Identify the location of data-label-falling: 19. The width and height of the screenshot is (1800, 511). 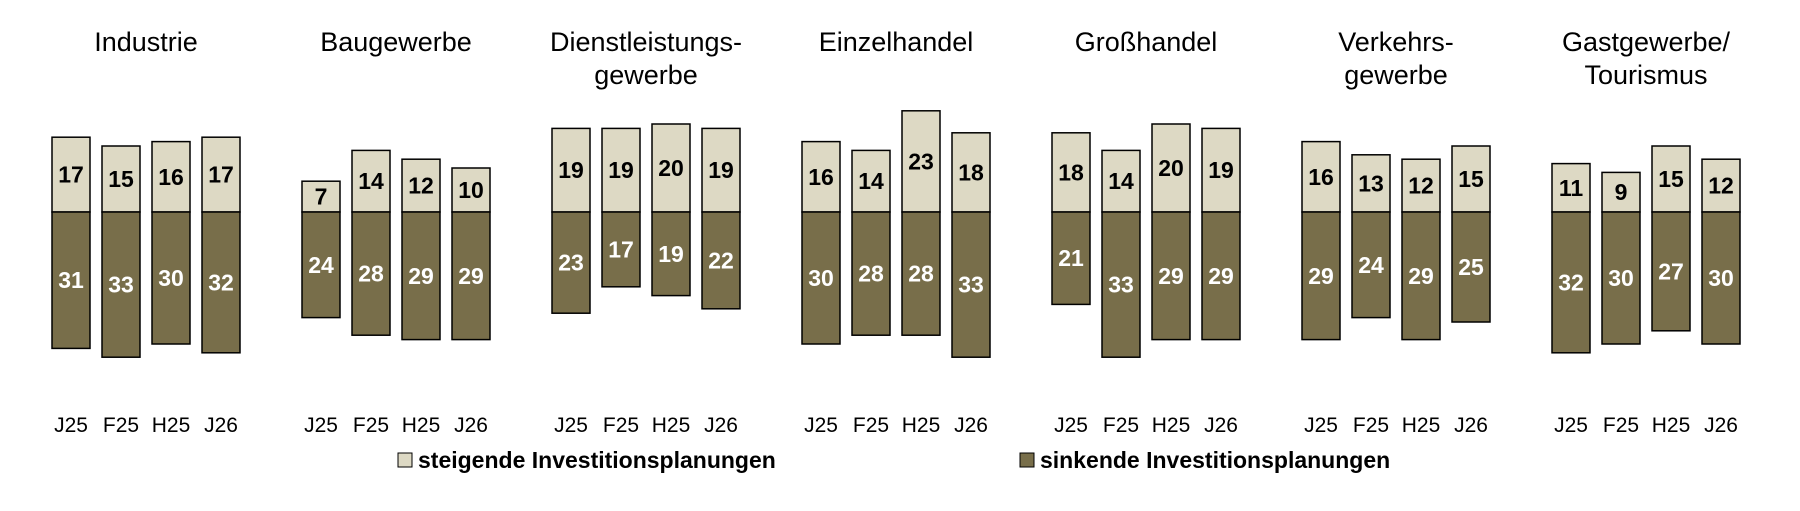
(671, 254).